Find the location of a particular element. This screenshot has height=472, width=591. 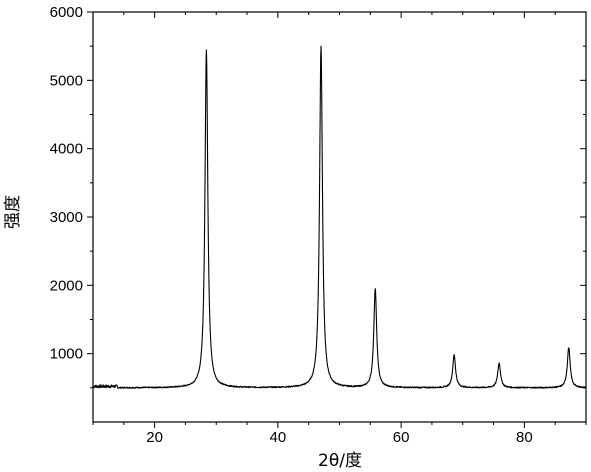

y-tick-label: 3000 is located at coordinates (66, 217).